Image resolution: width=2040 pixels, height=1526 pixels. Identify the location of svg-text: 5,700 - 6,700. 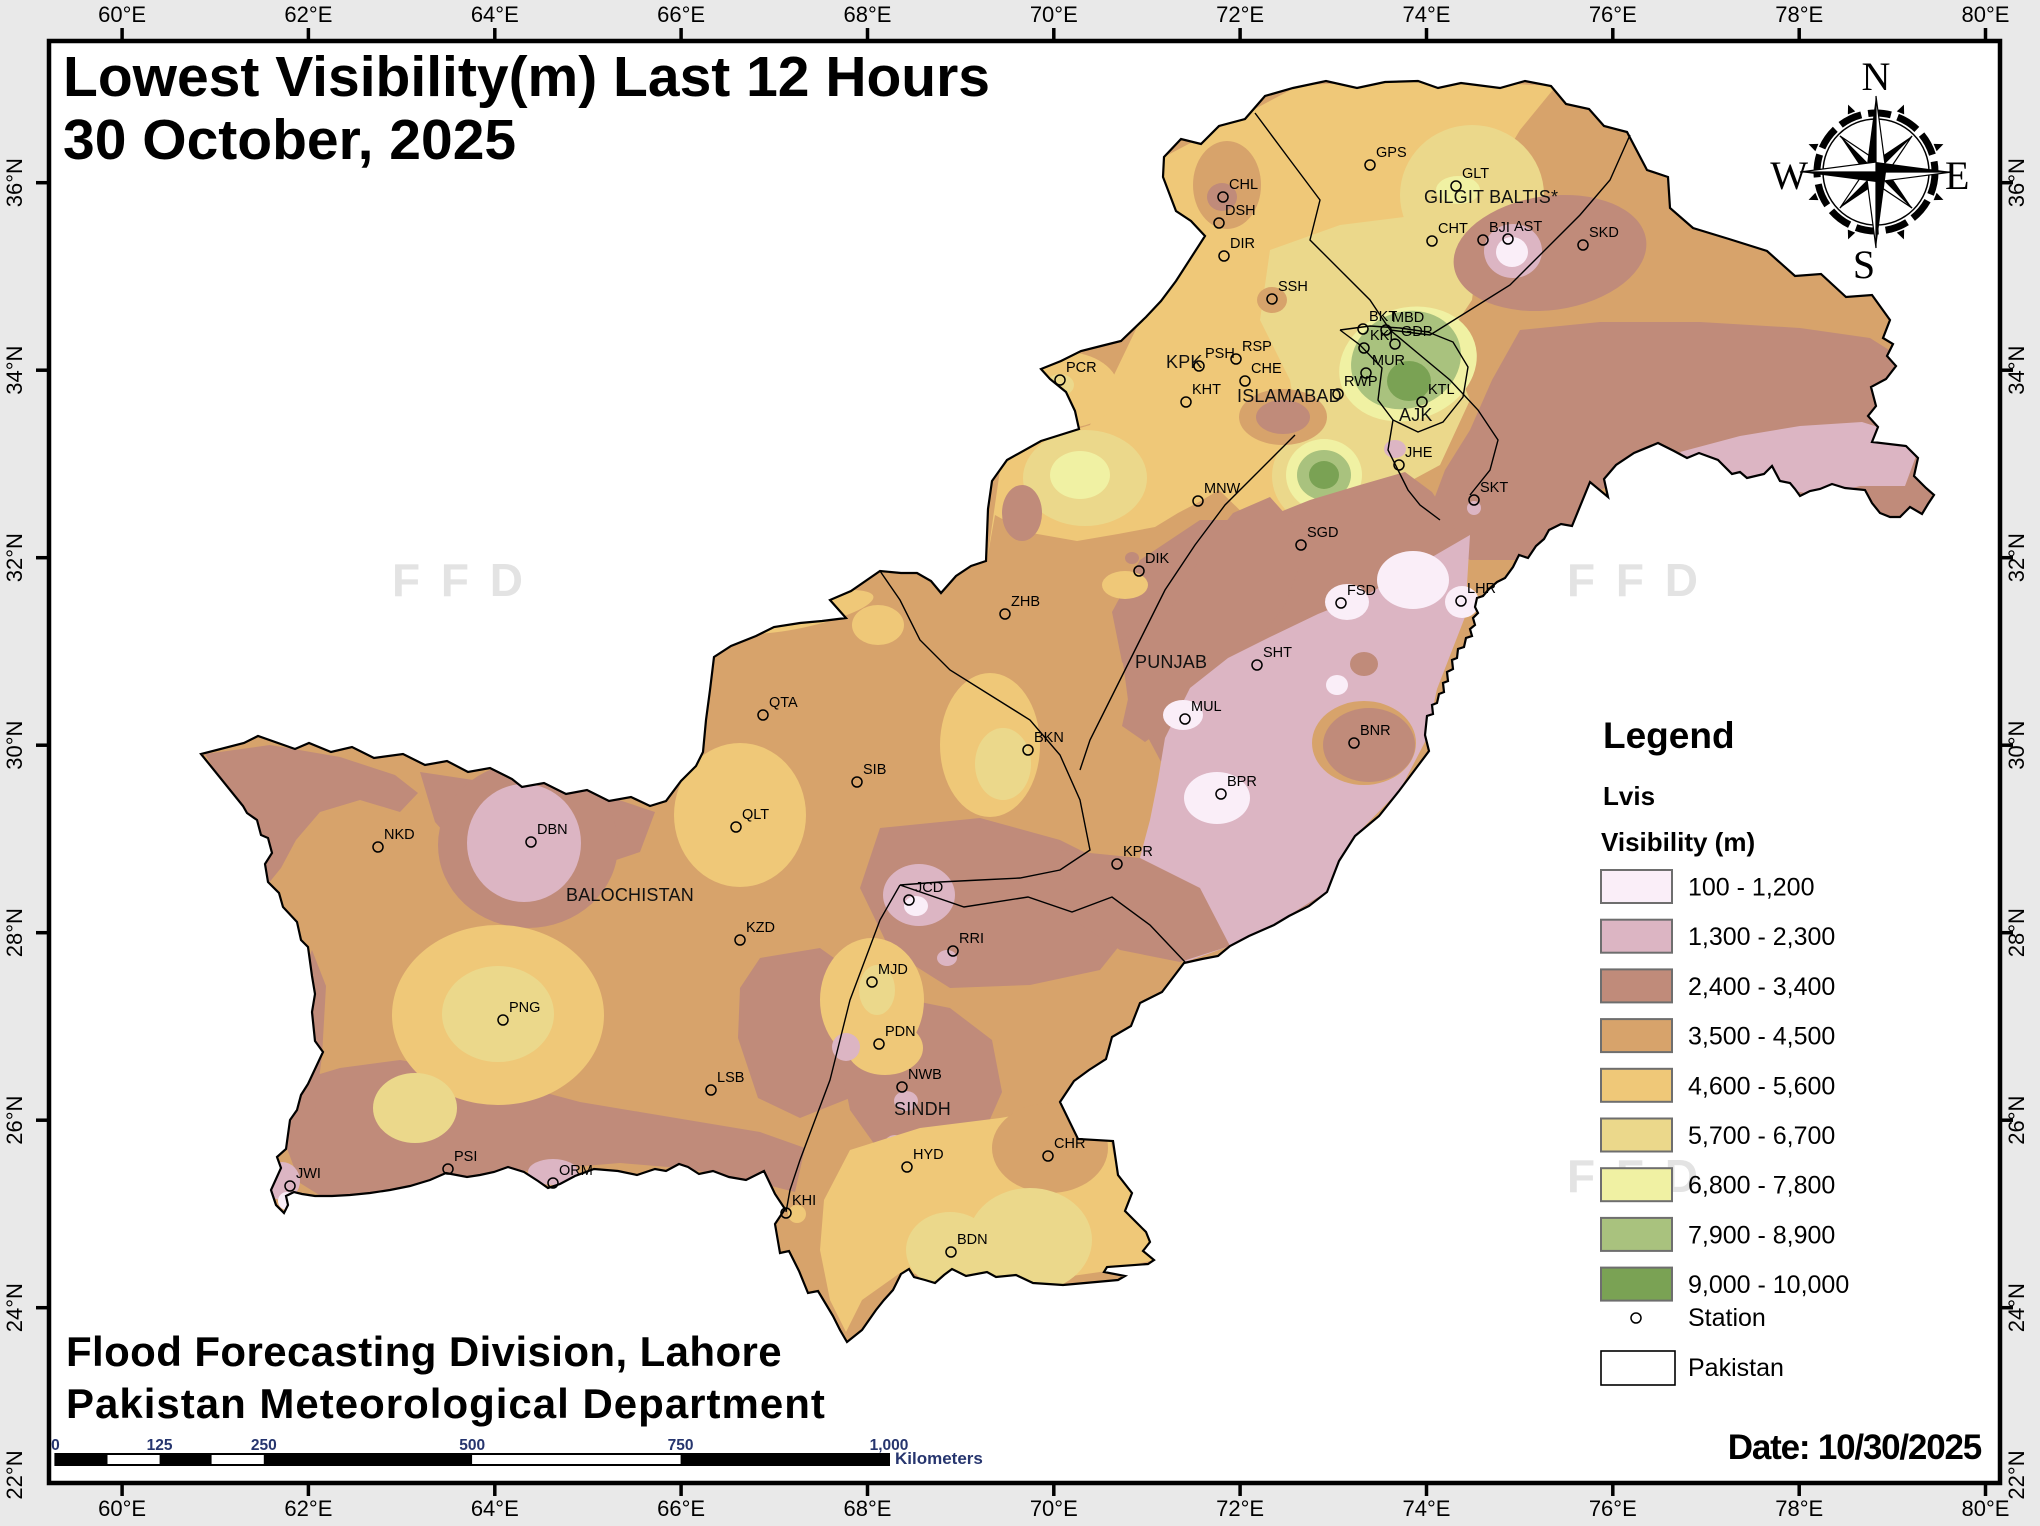
(1761, 1136).